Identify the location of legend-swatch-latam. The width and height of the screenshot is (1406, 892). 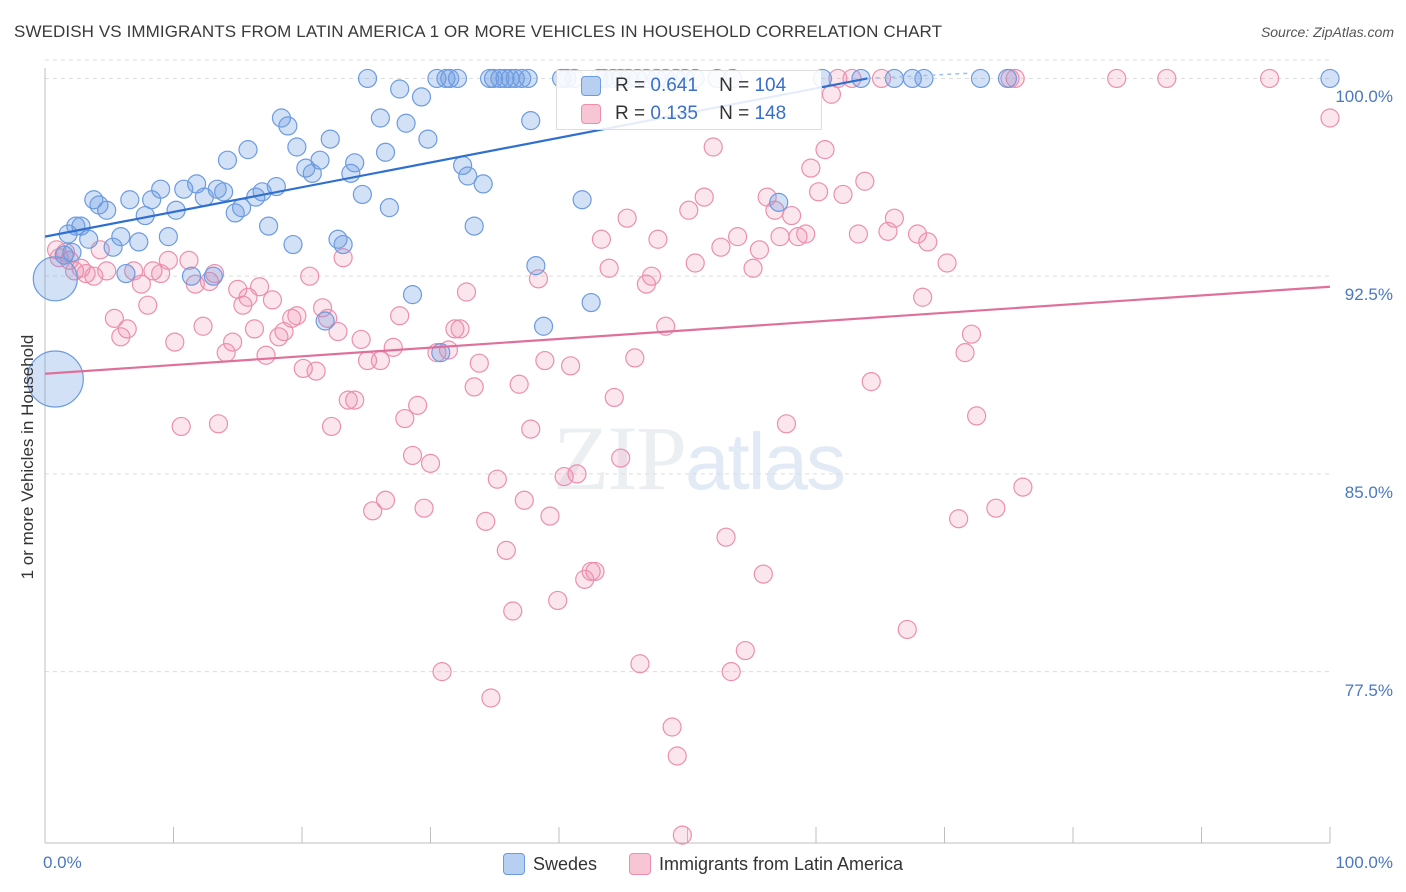
(639, 864).